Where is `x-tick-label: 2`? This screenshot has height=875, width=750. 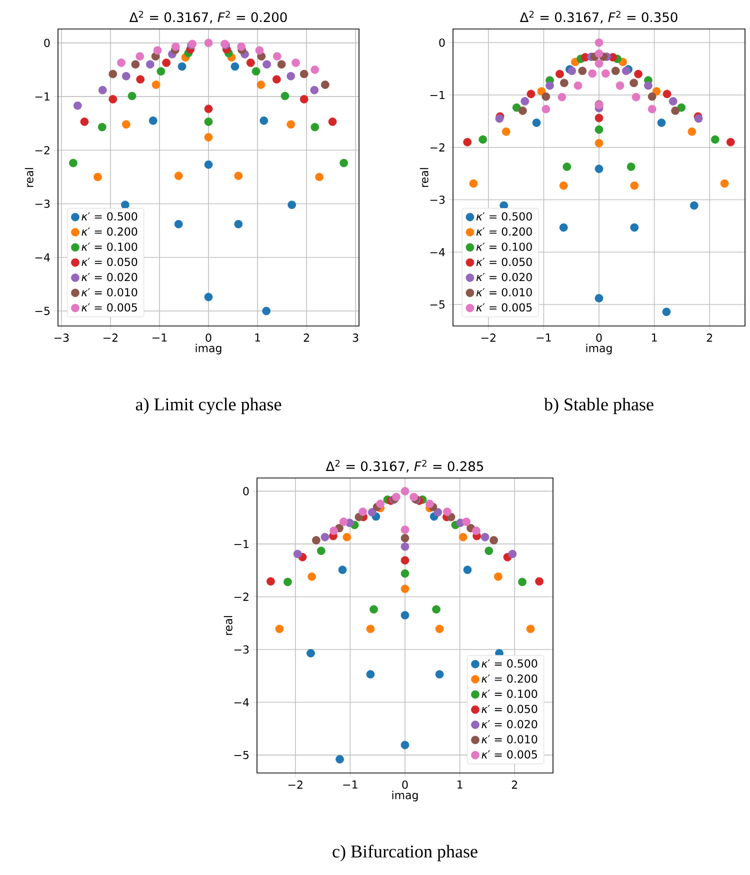 x-tick-label: 2 is located at coordinates (306, 338).